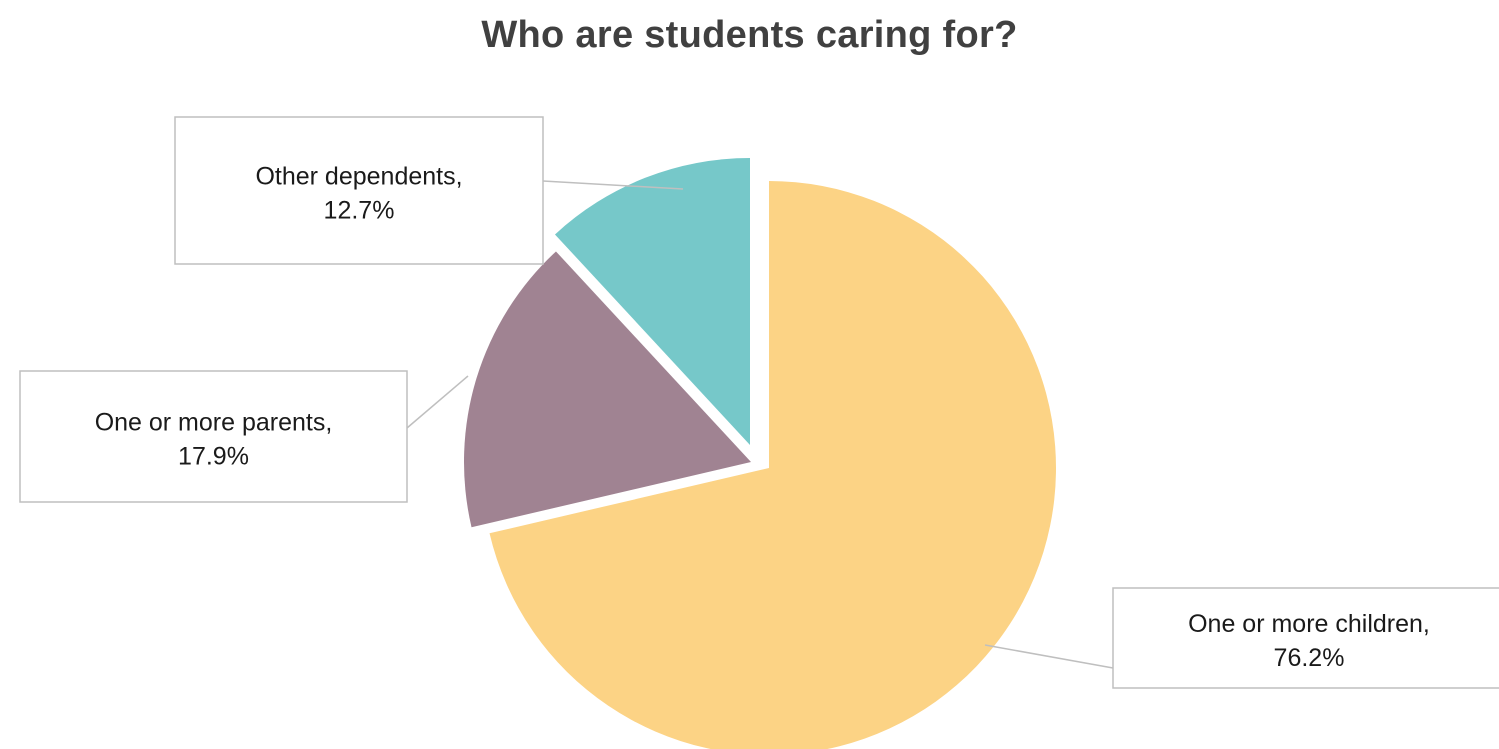 The width and height of the screenshot is (1499, 749). I want to click on data-label-category-other-dependents: Other dependents,, so click(358, 177).